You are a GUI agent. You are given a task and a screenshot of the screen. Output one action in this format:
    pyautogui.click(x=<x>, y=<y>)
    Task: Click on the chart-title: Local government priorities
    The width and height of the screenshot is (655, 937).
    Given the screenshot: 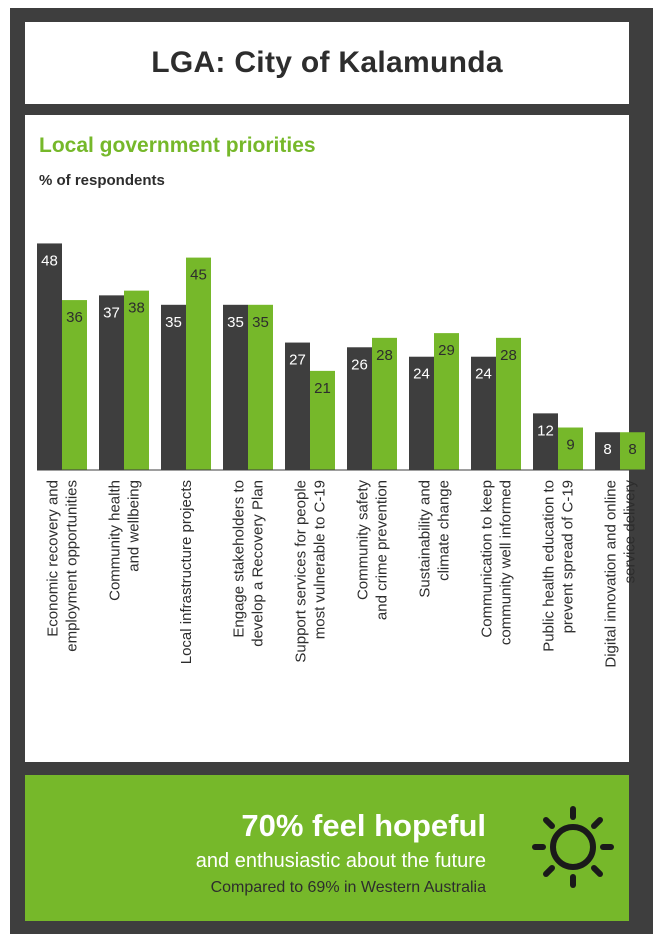 What is the action you would take?
    pyautogui.click(x=177, y=145)
    